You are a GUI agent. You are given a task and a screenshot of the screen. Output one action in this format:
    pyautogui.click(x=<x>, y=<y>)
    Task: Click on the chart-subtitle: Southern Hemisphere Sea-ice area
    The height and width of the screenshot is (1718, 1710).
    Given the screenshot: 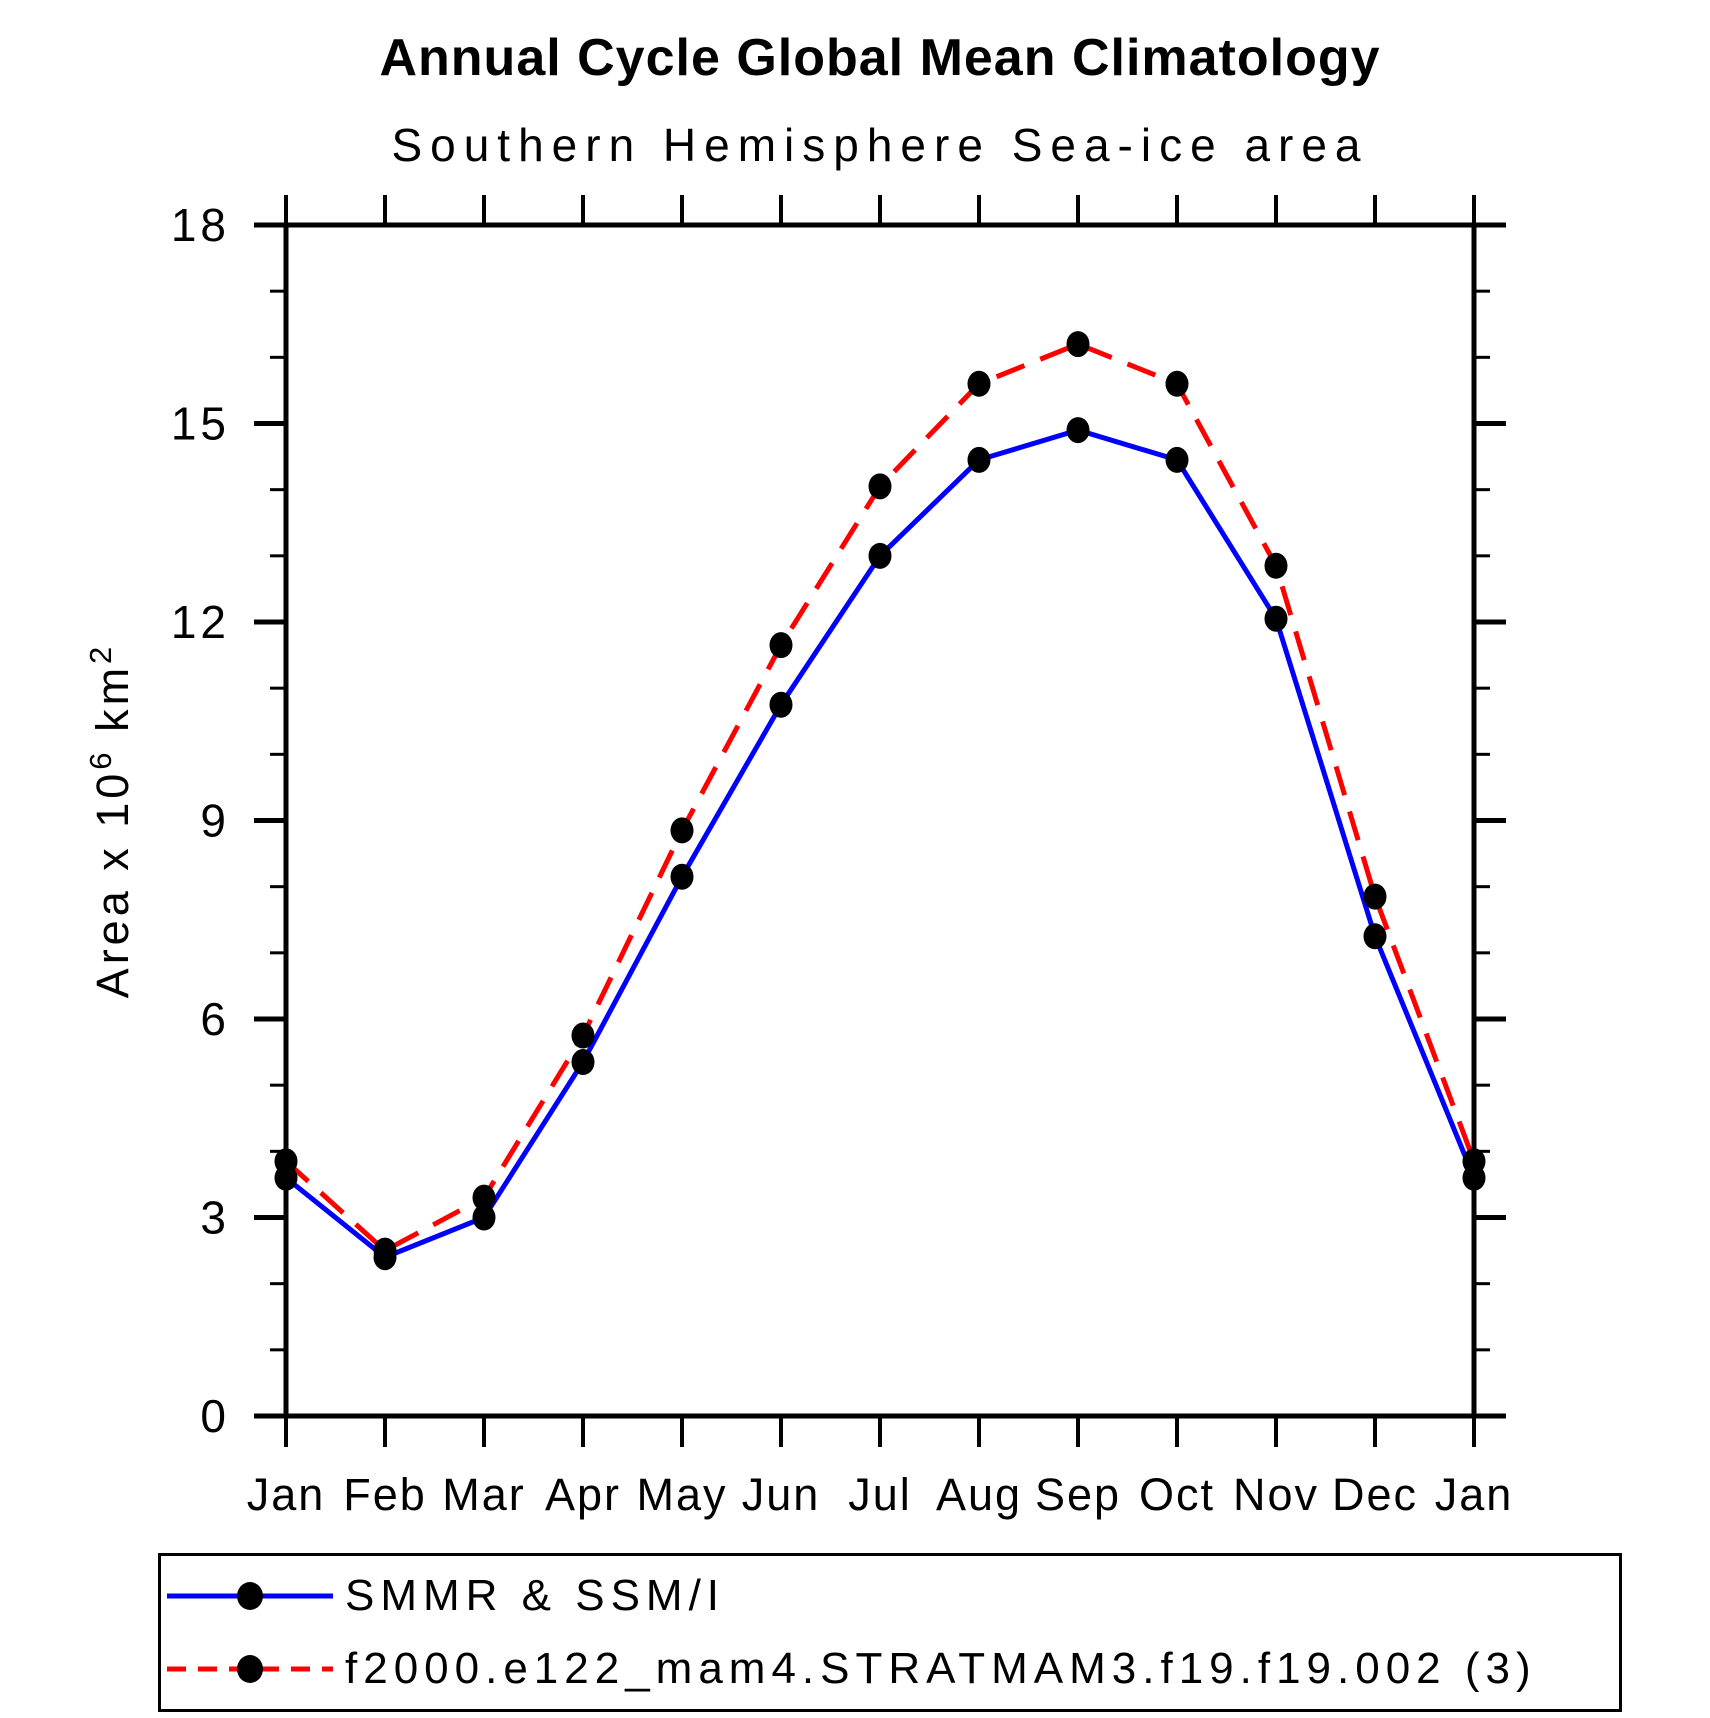 What is the action you would take?
    pyautogui.click(x=880, y=145)
    